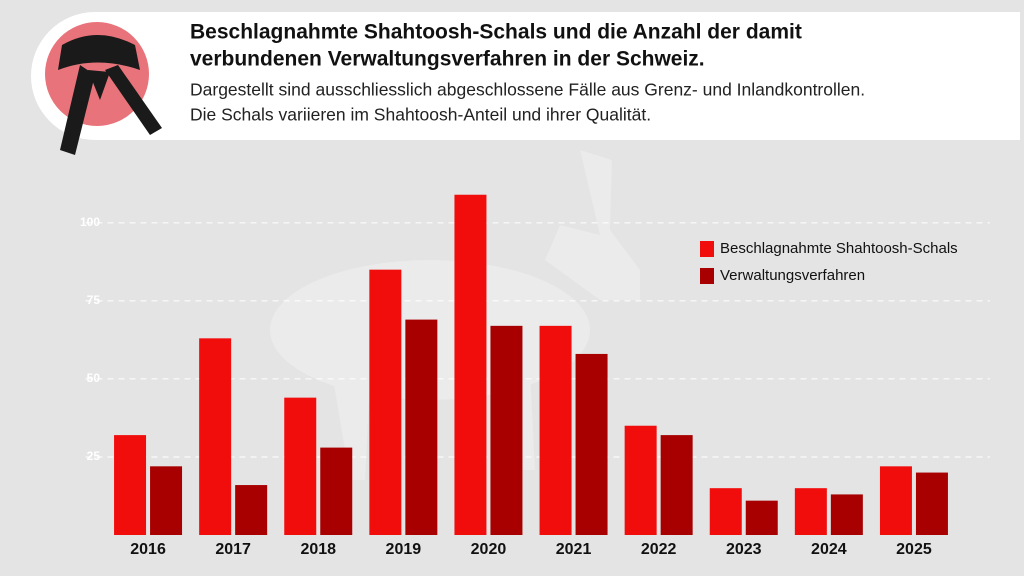  Describe the element at coordinates (792, 275) in the screenshot. I see `legend-label: Verwaltungsverfahren` at that location.